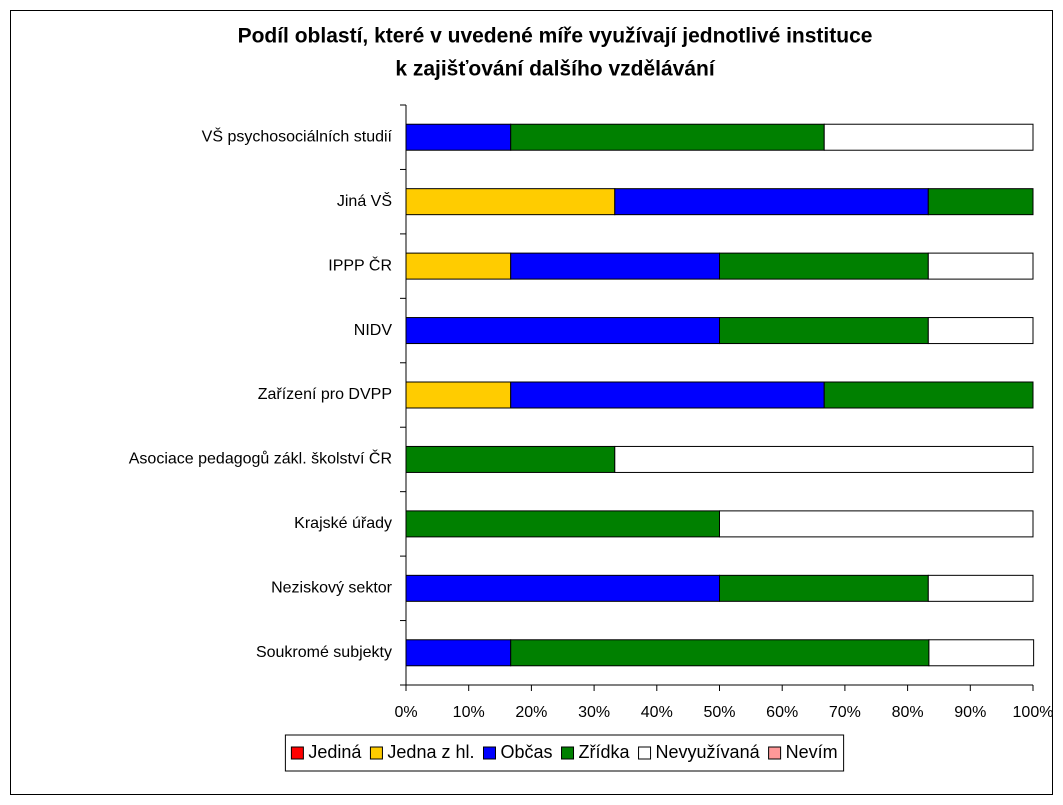 The height and width of the screenshot is (805, 1063). I want to click on x-tick-label: 100%, so click(1033, 712).